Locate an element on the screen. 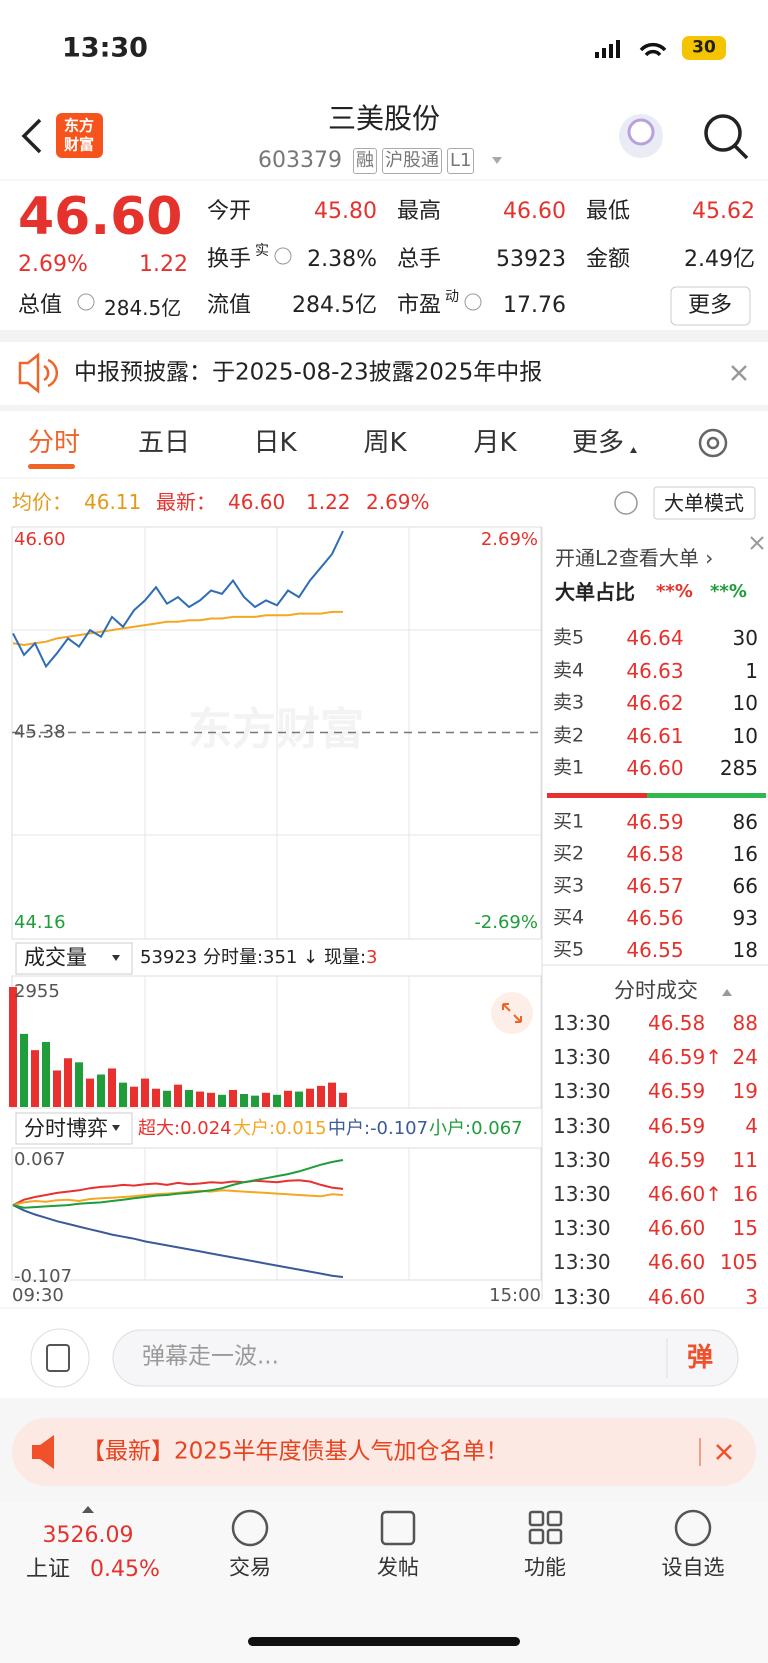 This screenshot has height=1663, width=768. more-button-label: 更多 is located at coordinates (710, 305).